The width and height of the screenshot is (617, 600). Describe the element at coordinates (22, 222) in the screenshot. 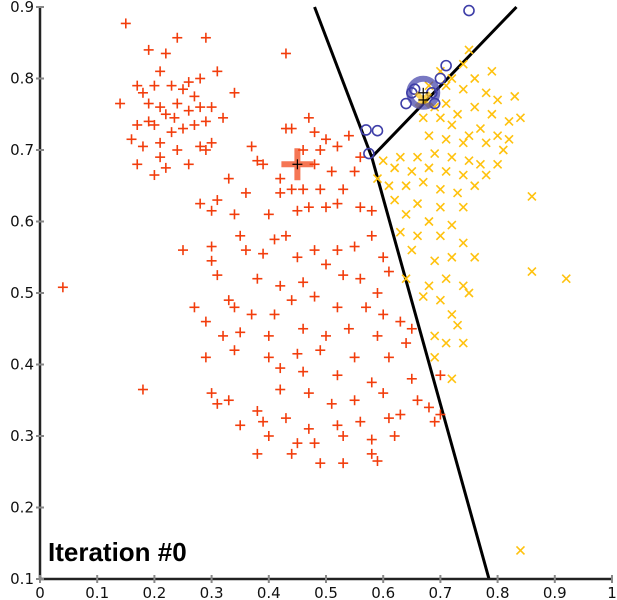

I see `y-tick-label: 0.6` at that location.